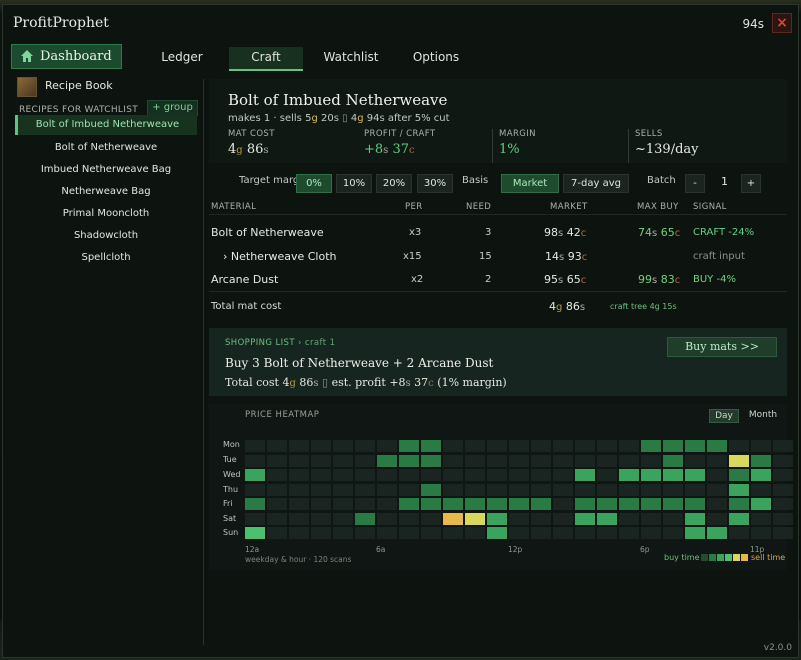 This screenshot has height=660, width=801. I want to click on heatmap-tab-month: Month, so click(763, 415).